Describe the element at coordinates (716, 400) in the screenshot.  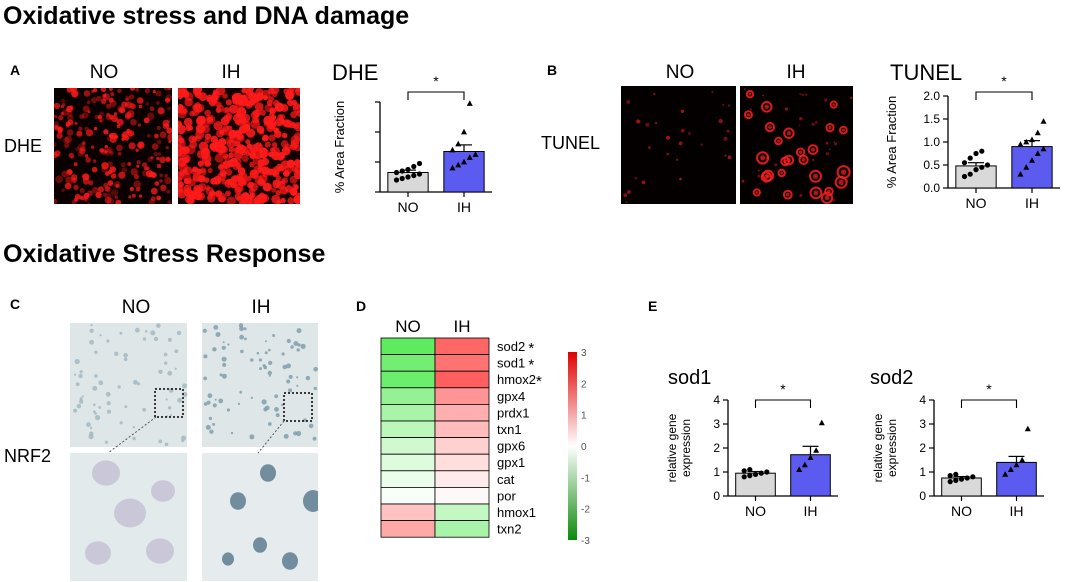
I see `y-tick-label: 4` at that location.